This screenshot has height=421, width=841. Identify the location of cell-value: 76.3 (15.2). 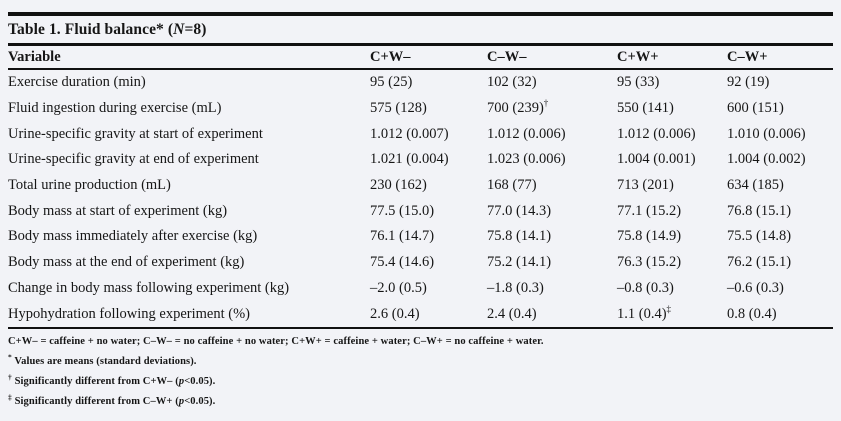
(649, 262).